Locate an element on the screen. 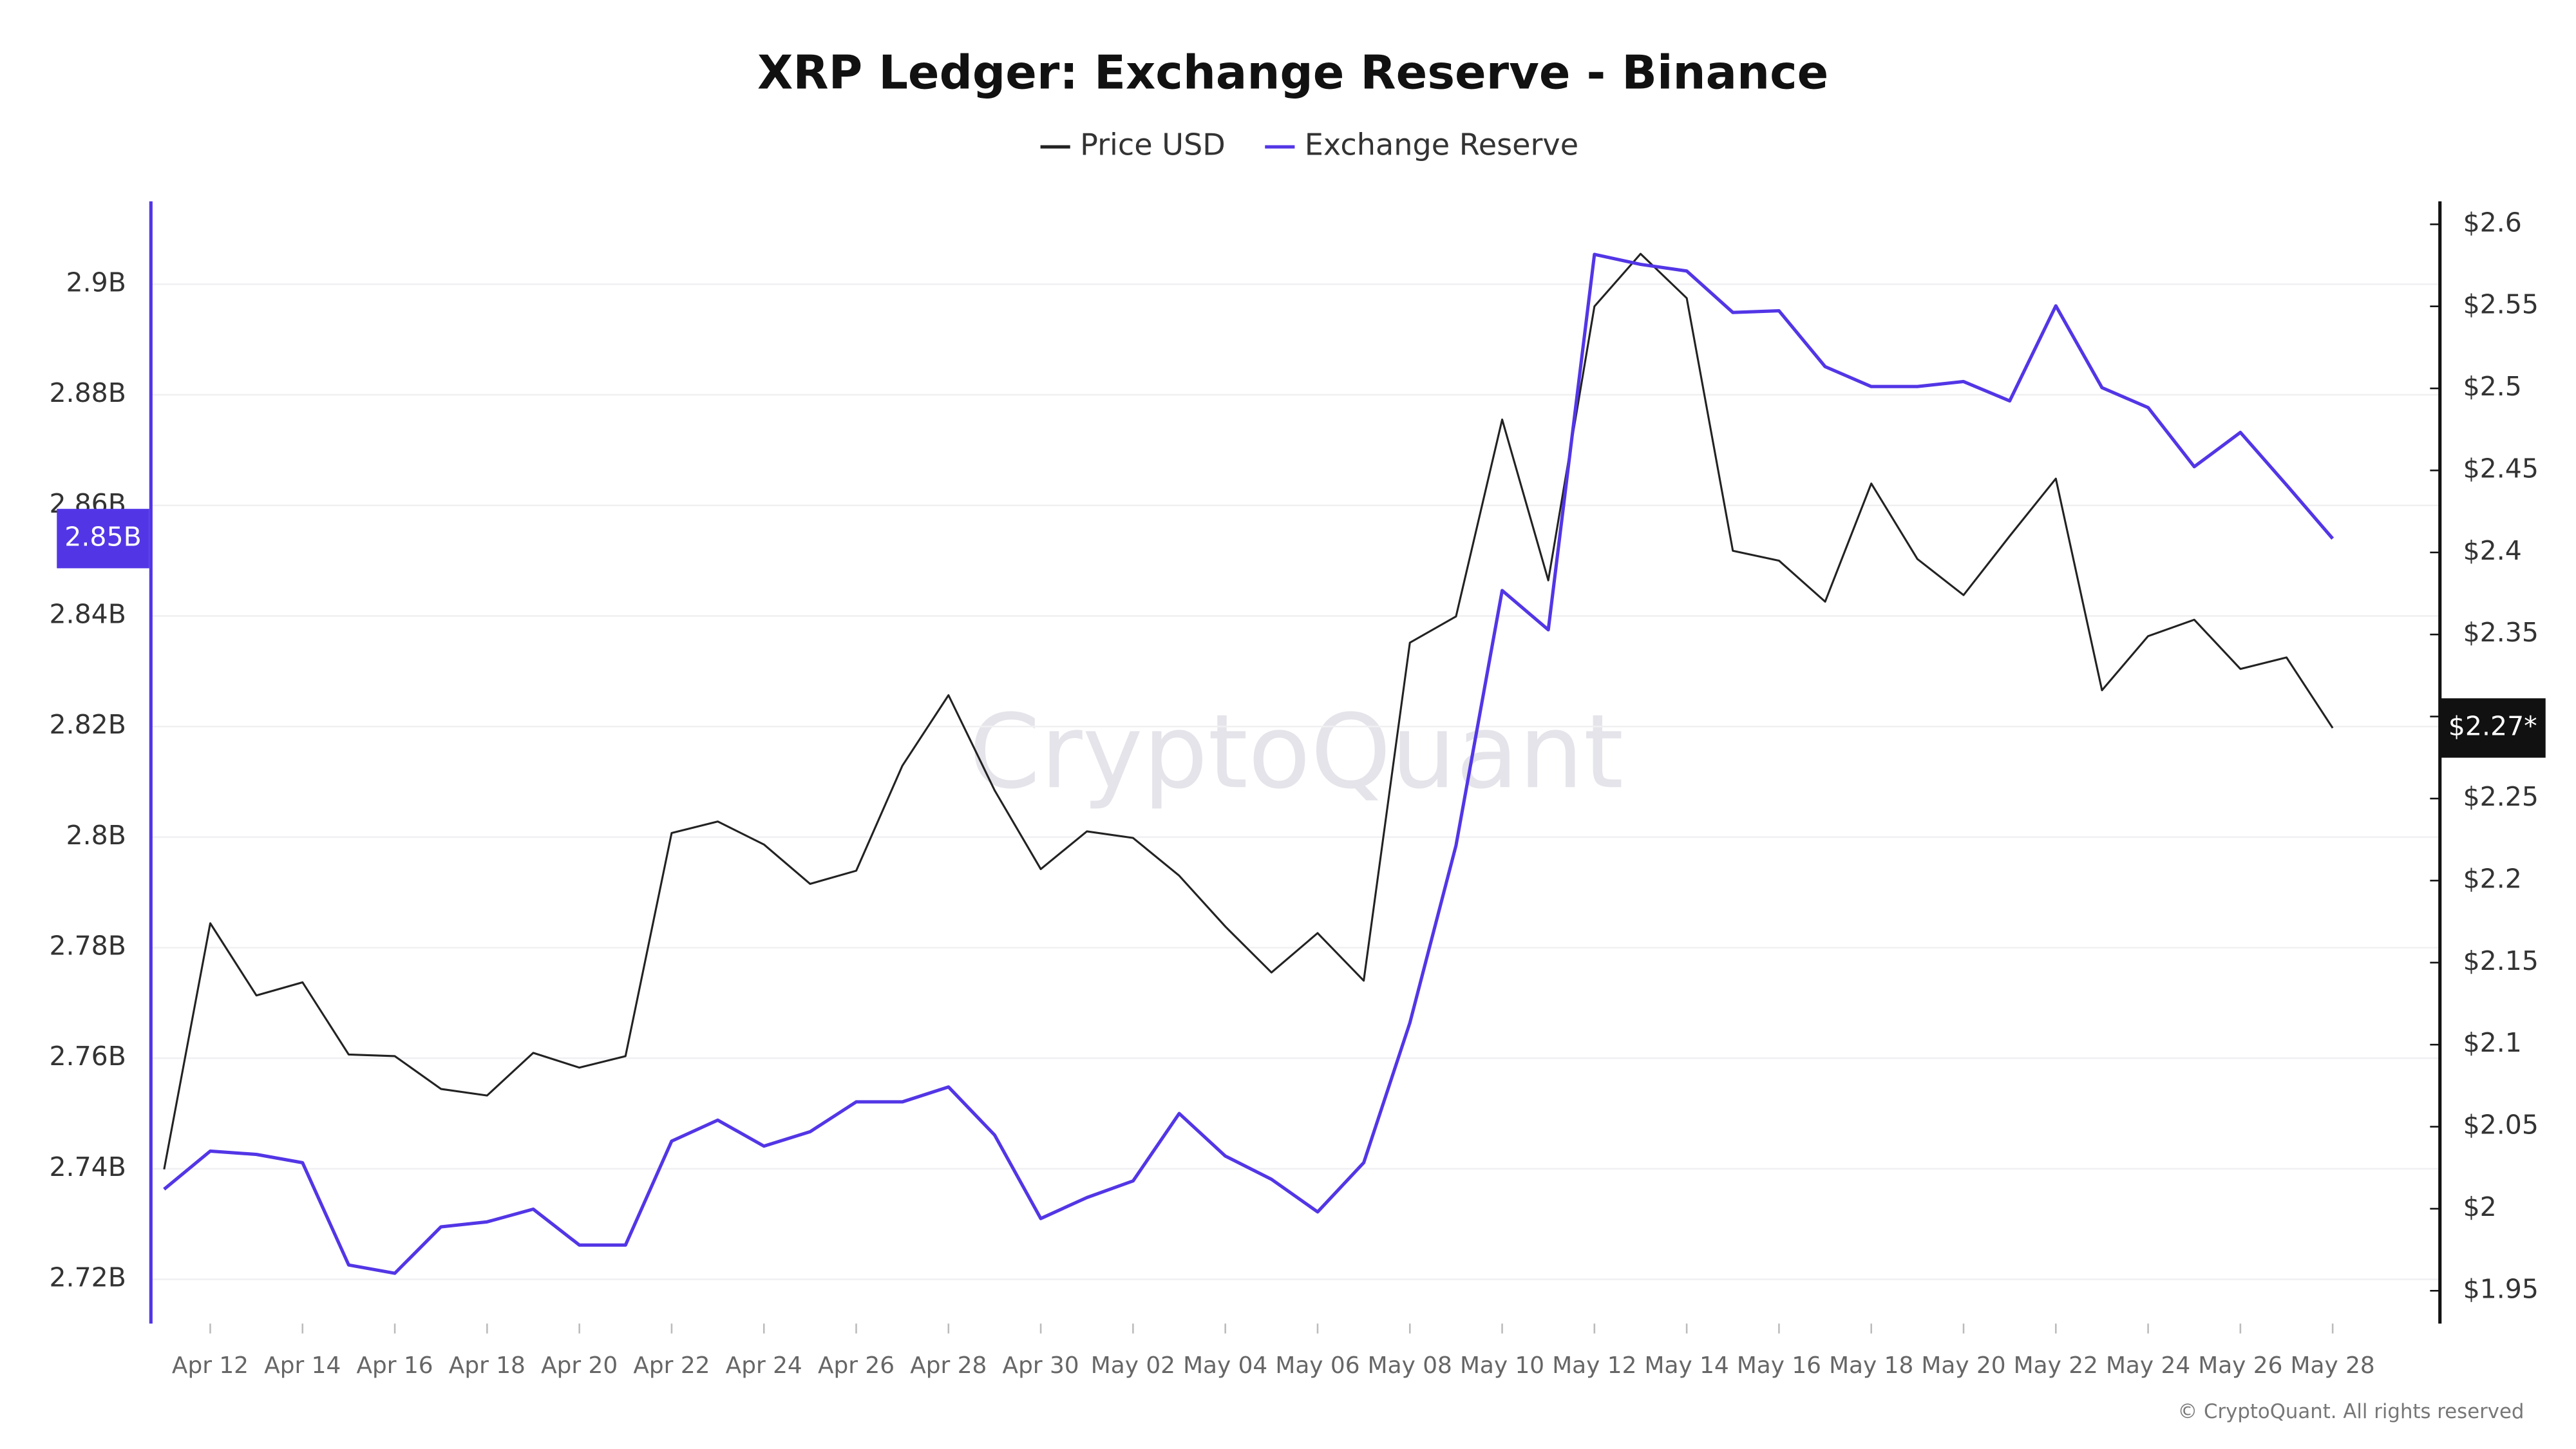  current-value-label: 2.85B is located at coordinates (103, 537).